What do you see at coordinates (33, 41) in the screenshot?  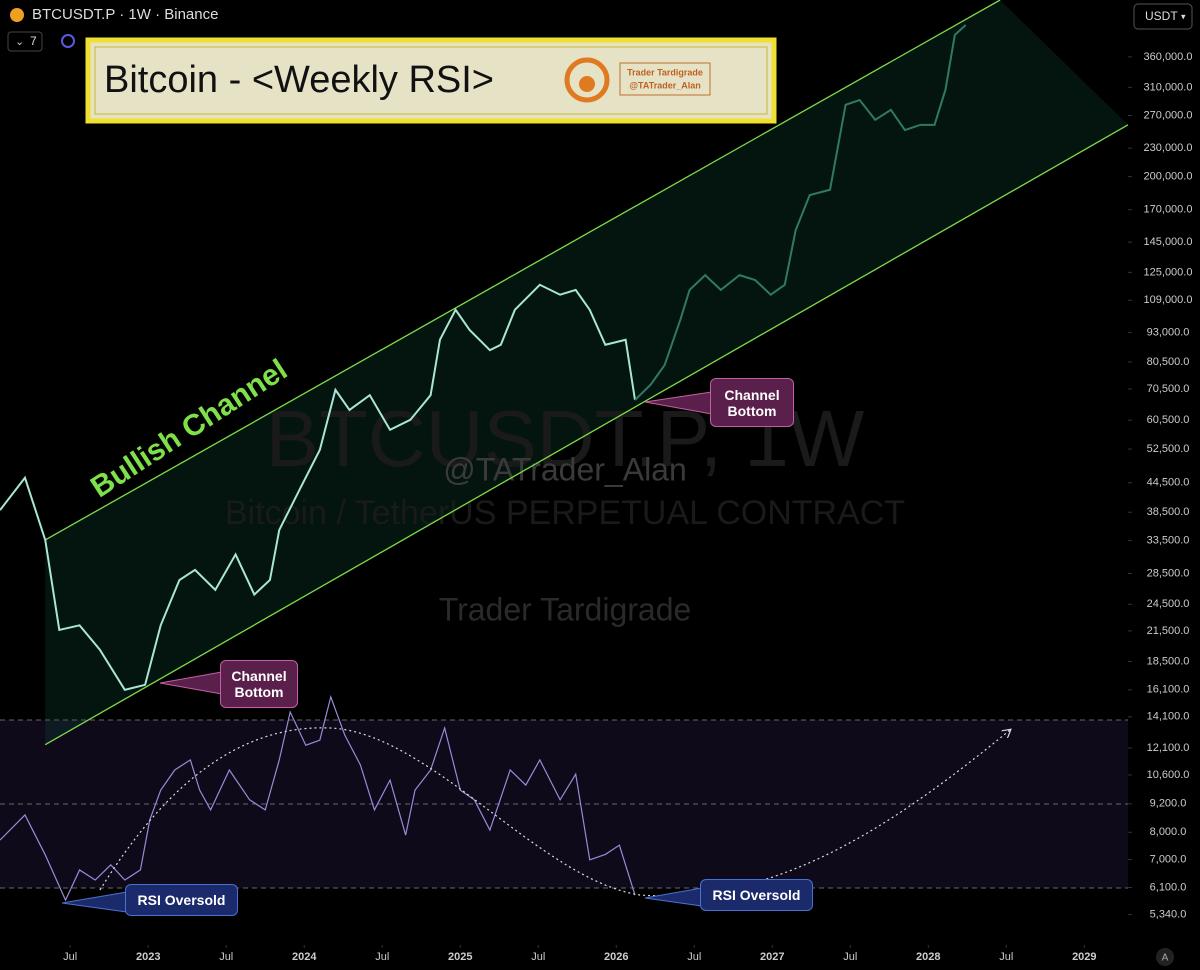 I see `indicator-count: 7` at bounding box center [33, 41].